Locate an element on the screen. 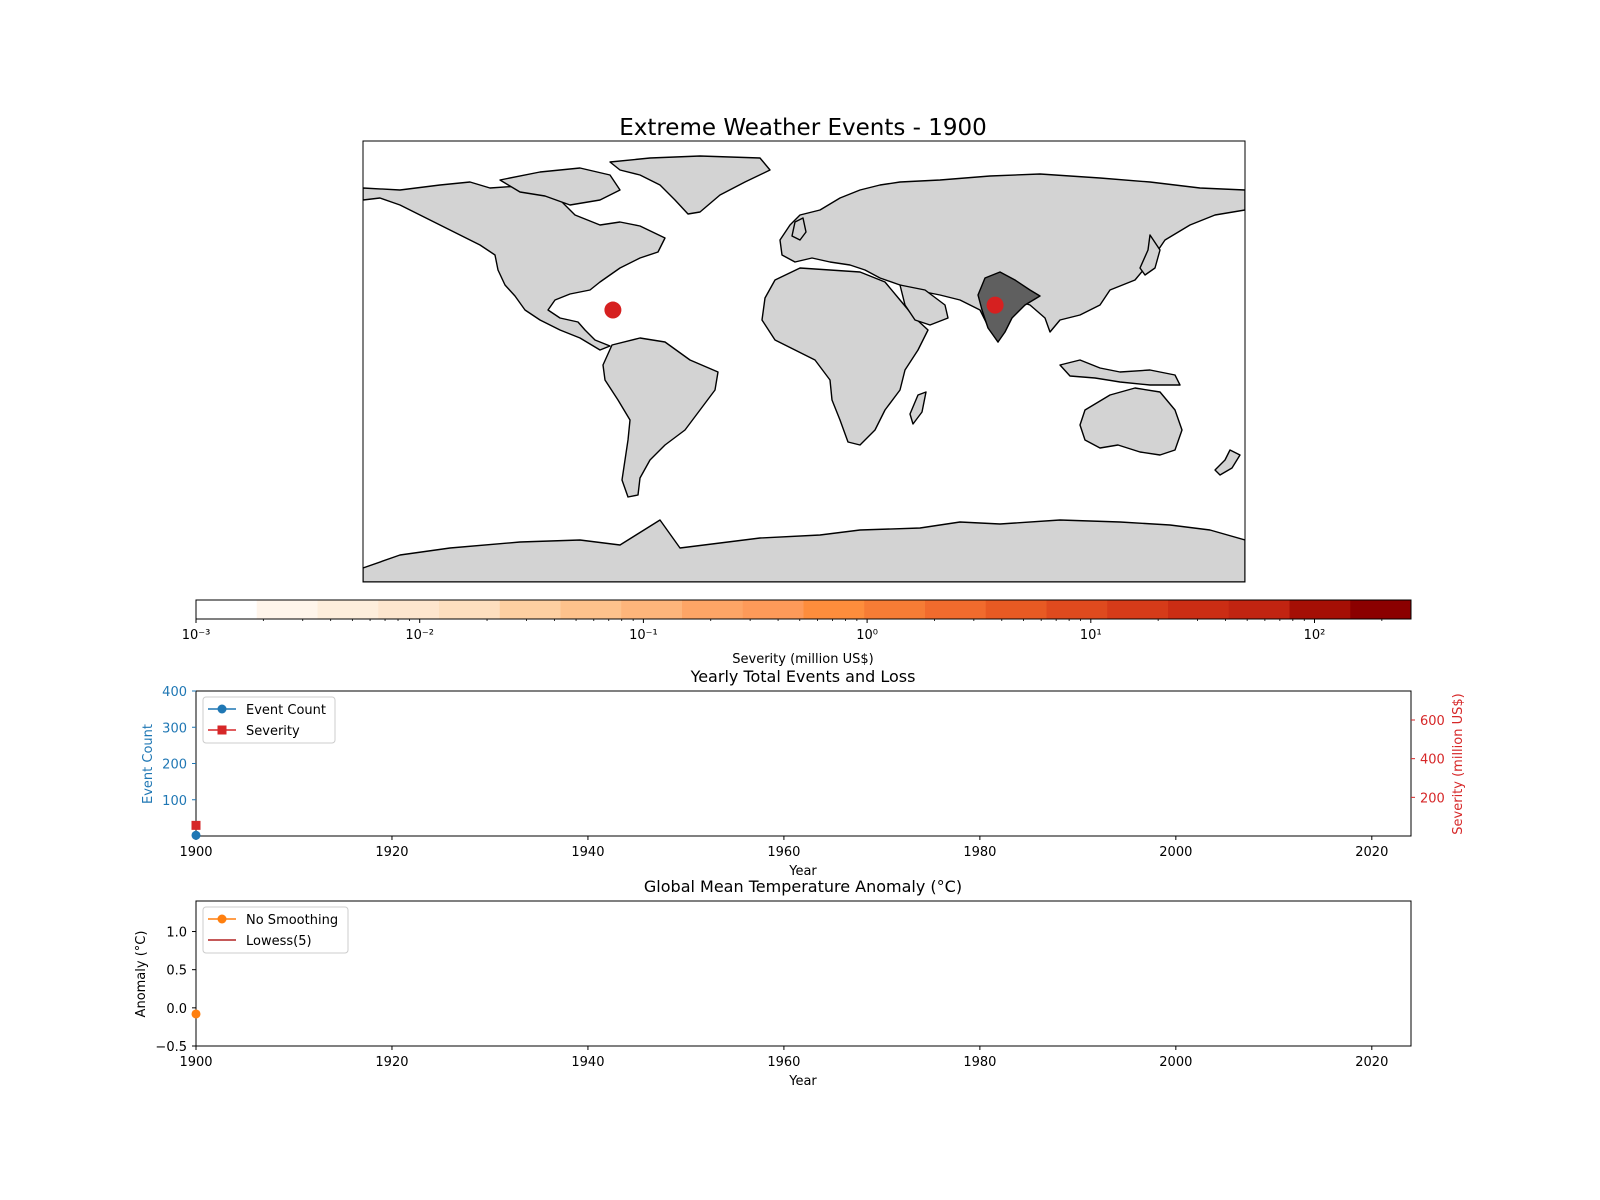 This screenshot has width=1600, height=1200. legend-no-smoothing-label: No Smoothing is located at coordinates (292, 920).